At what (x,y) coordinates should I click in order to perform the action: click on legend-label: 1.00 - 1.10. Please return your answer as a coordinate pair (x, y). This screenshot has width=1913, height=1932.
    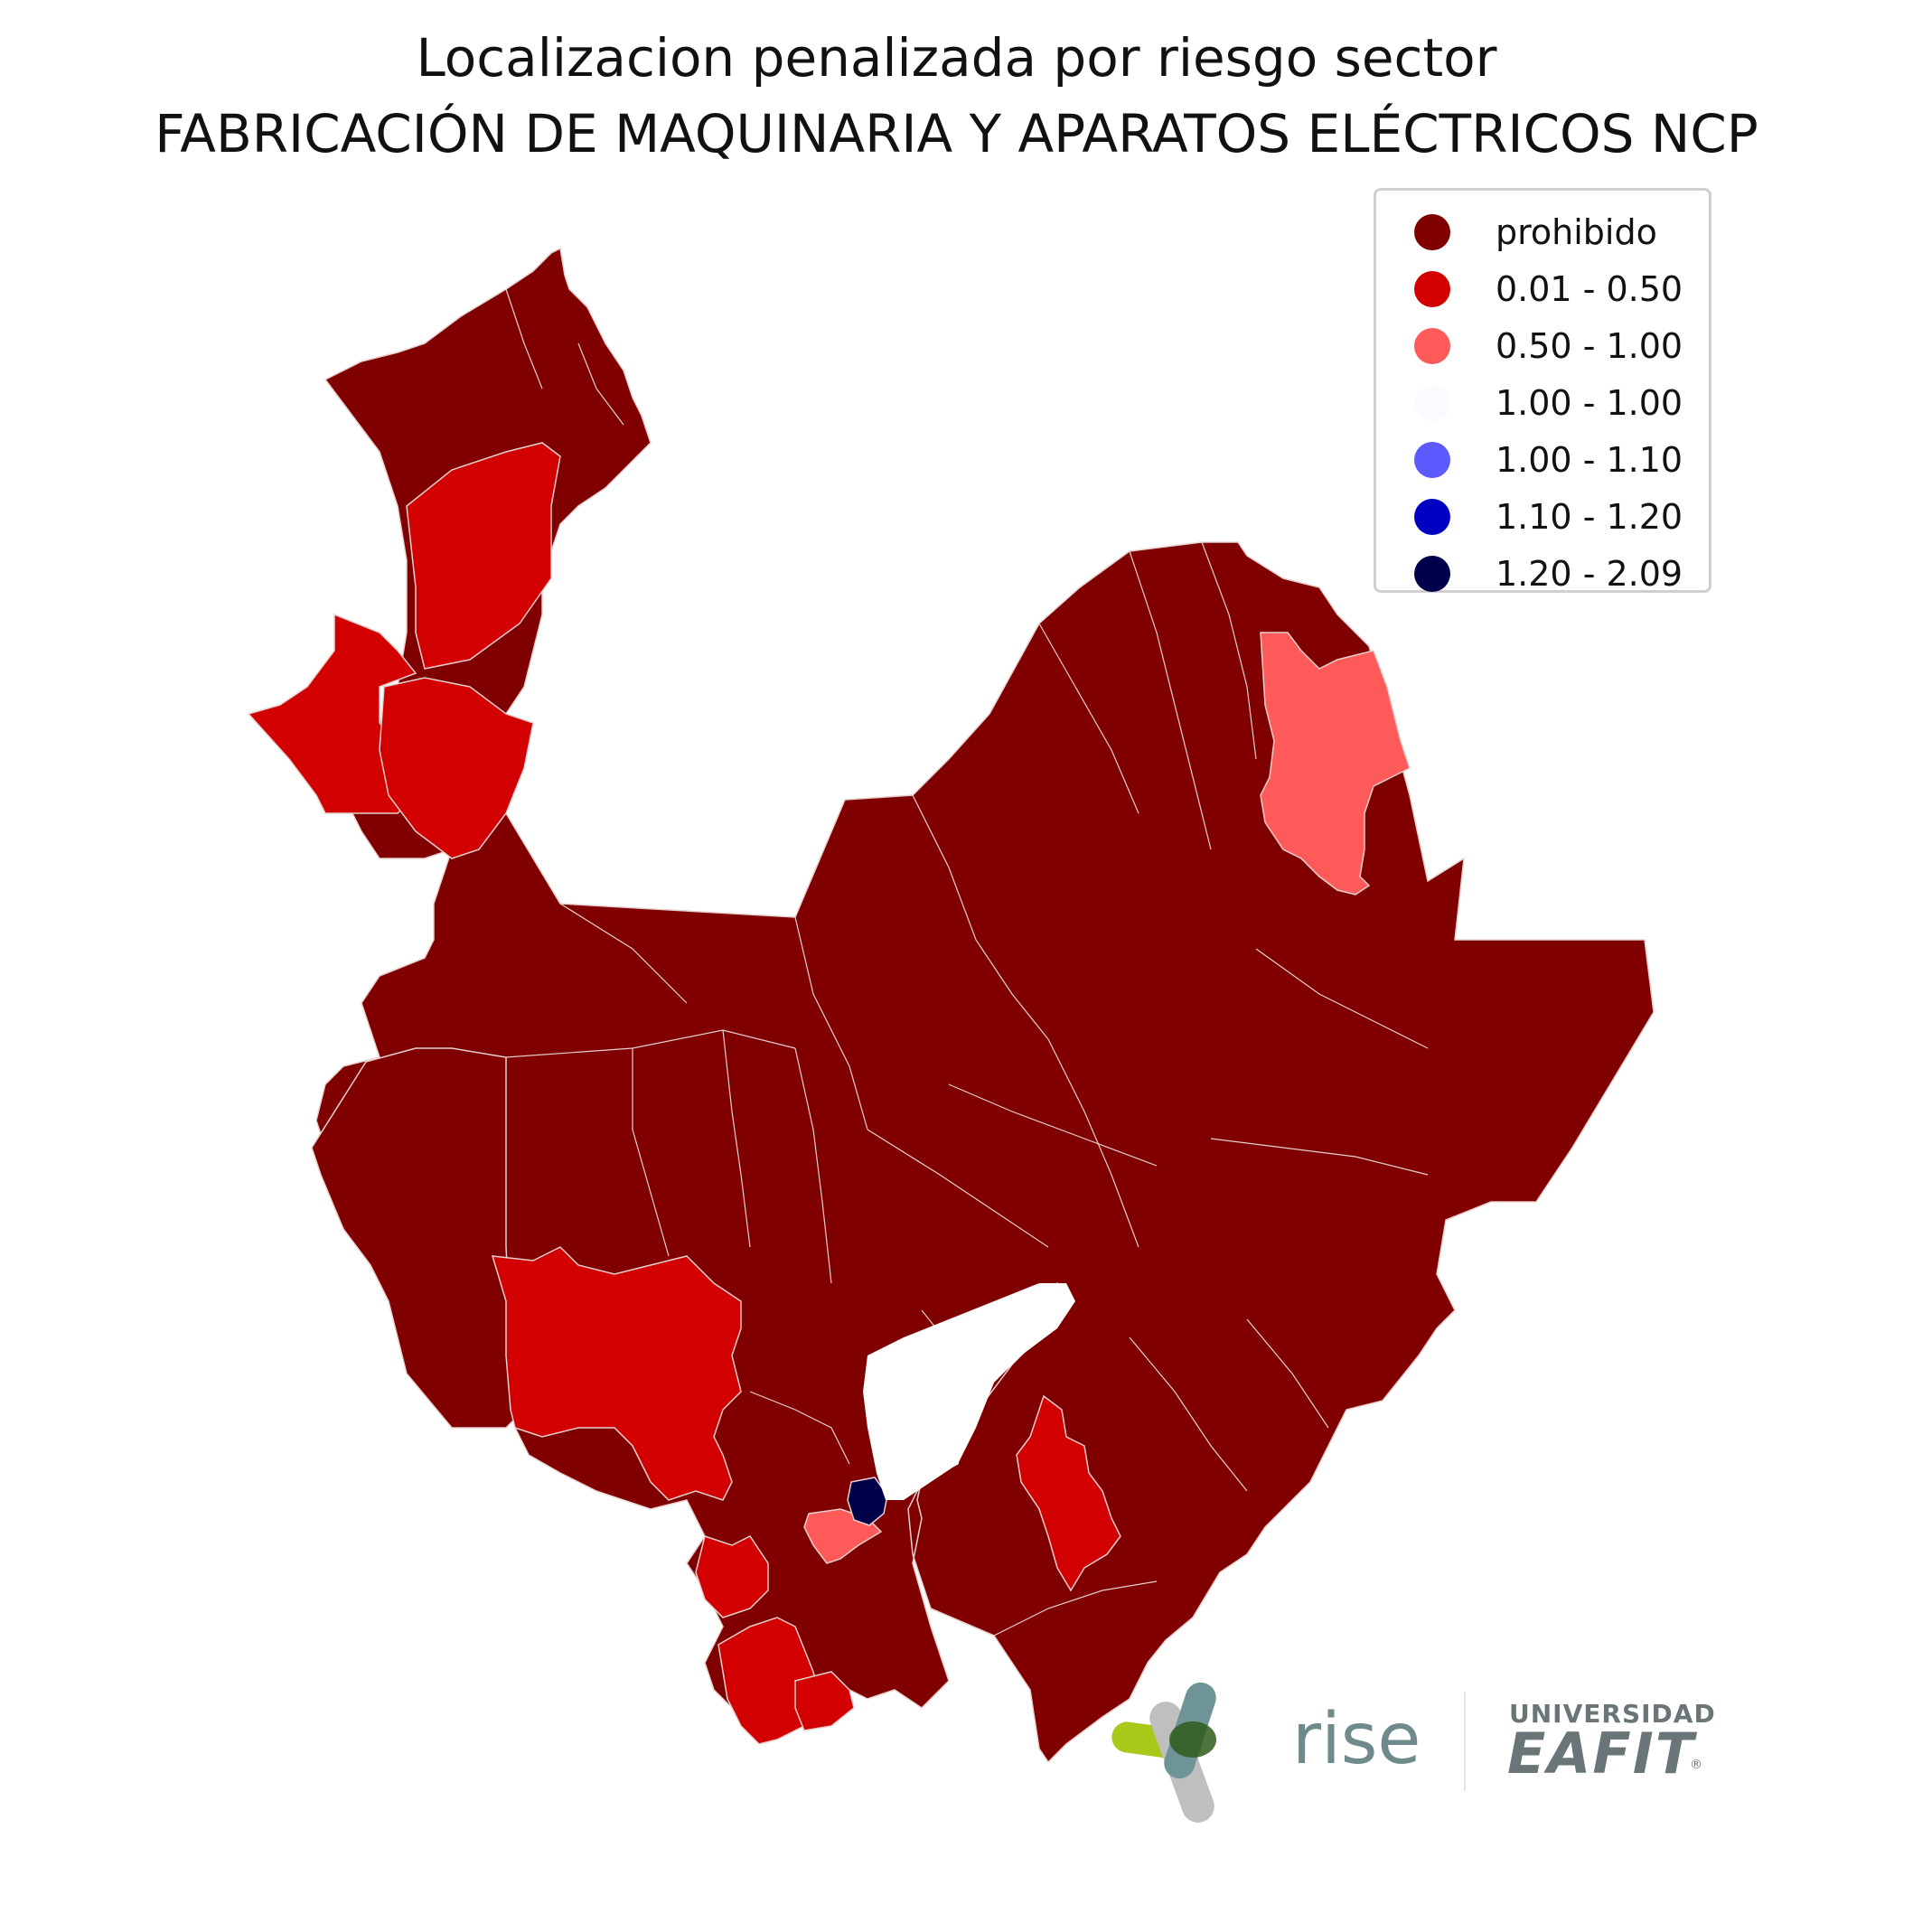
    Looking at the image, I should click on (1589, 460).